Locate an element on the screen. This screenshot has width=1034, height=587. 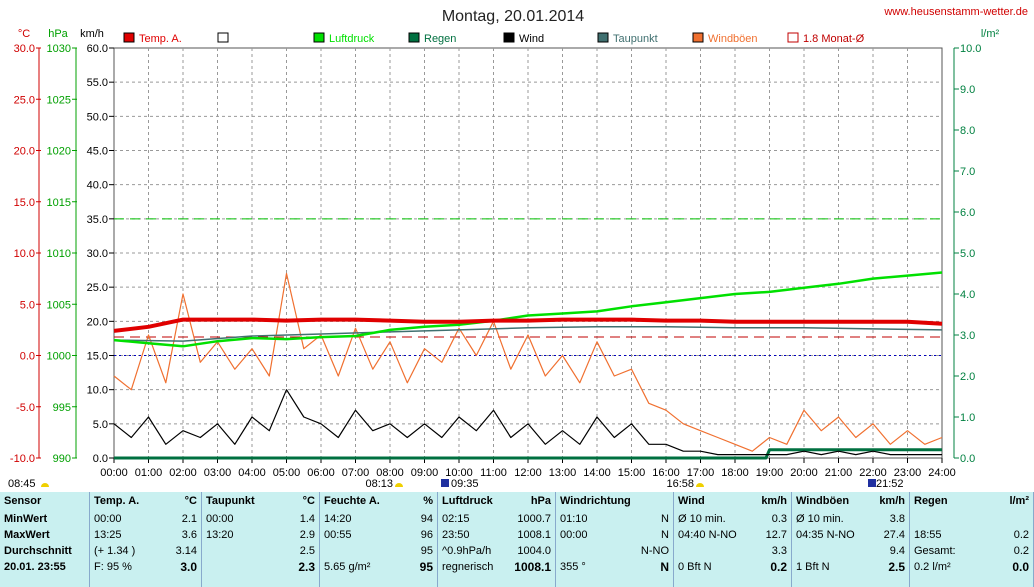
wind-tick-label: 50.0 is located at coordinates (97, 117).